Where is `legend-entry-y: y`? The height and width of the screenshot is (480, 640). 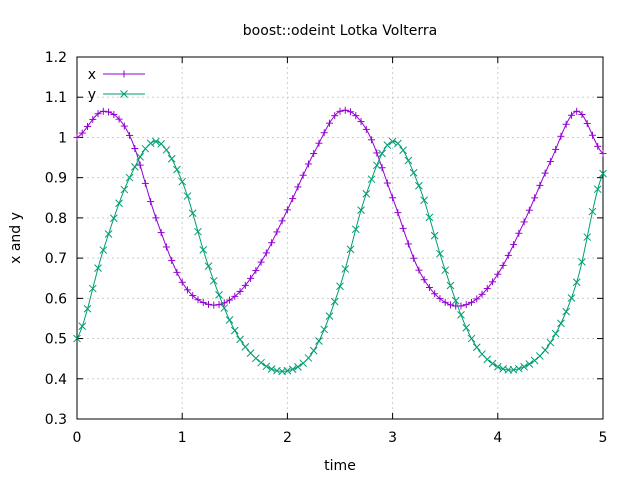
legend-entry-y: y is located at coordinates (116, 95).